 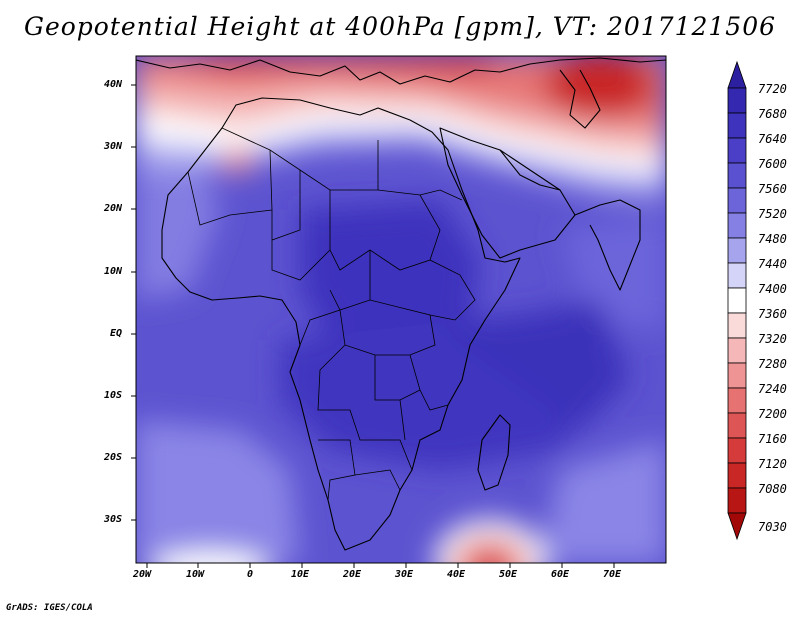 I want to click on lon-label-30e: 30E, so click(x=404, y=574).